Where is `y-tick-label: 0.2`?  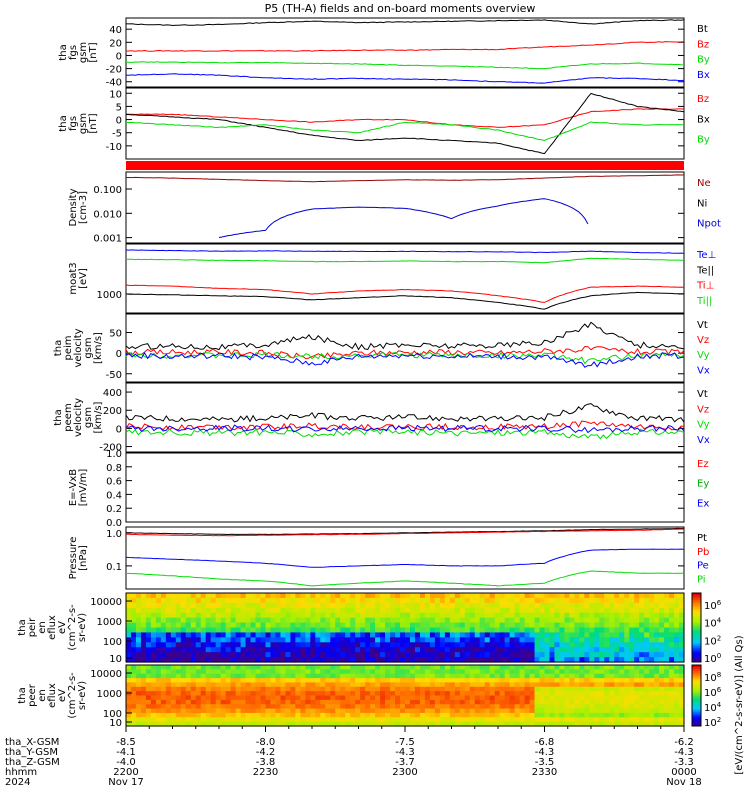
y-tick-label: 0.2 is located at coordinates (114, 509).